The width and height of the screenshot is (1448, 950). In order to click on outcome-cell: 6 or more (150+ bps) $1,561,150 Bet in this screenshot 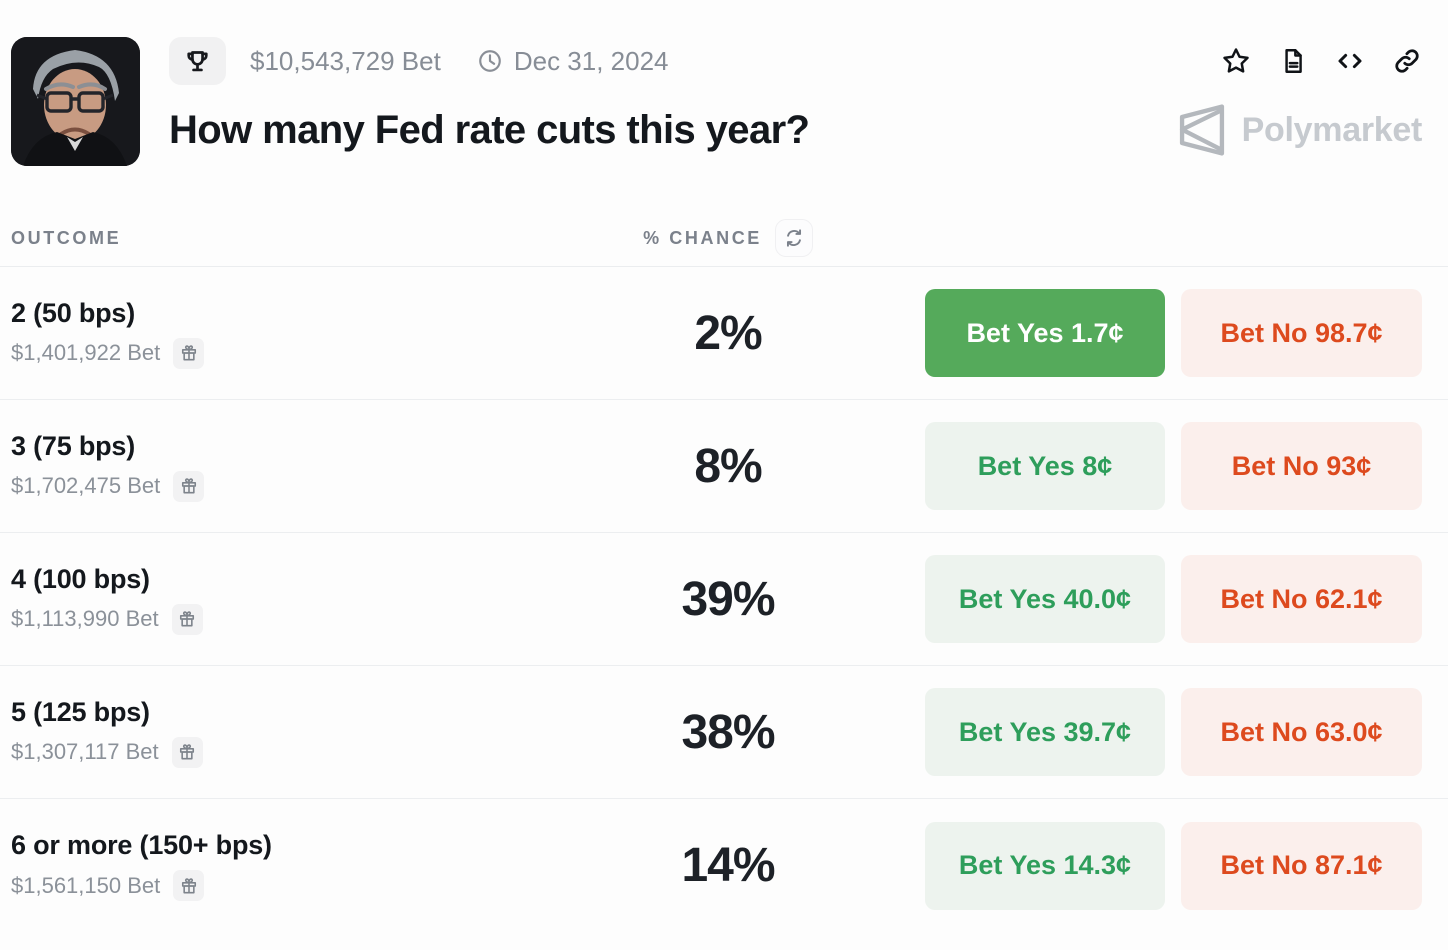, I will do `click(271, 865)`.